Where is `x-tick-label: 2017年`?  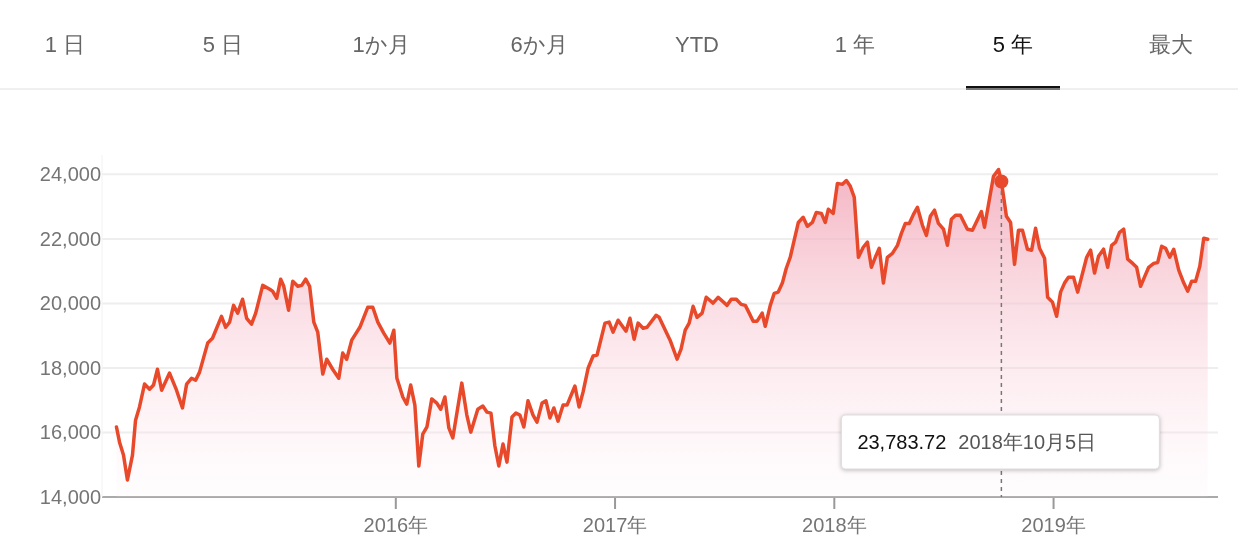
x-tick-label: 2017年 is located at coordinates (615, 525).